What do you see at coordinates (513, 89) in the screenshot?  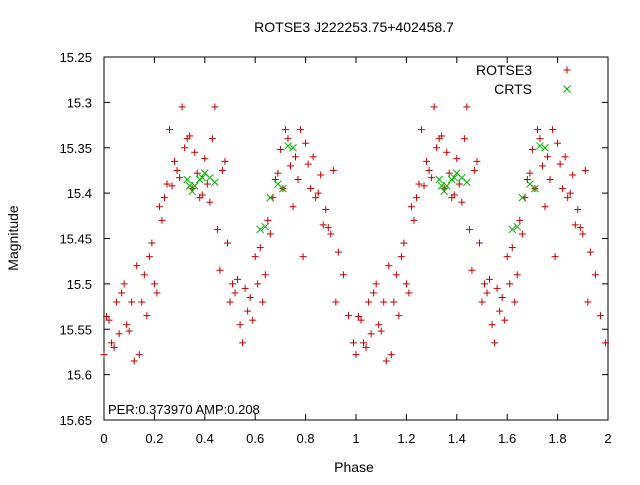 I see `legend-label-crts: CRTS` at bounding box center [513, 89].